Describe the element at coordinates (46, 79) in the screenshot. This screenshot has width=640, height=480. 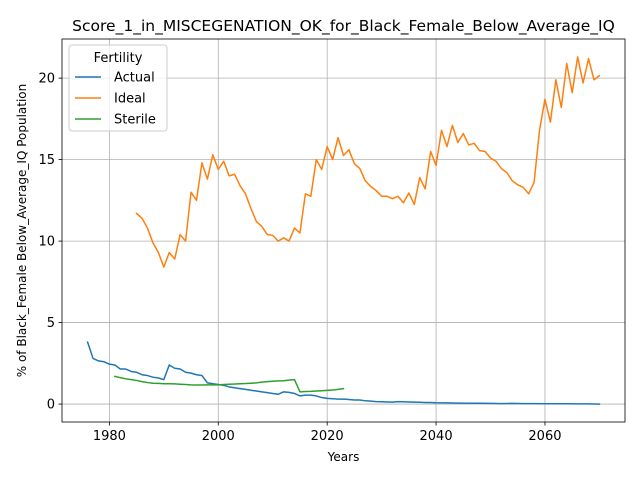
I see `y-tick-label-20: 20` at that location.